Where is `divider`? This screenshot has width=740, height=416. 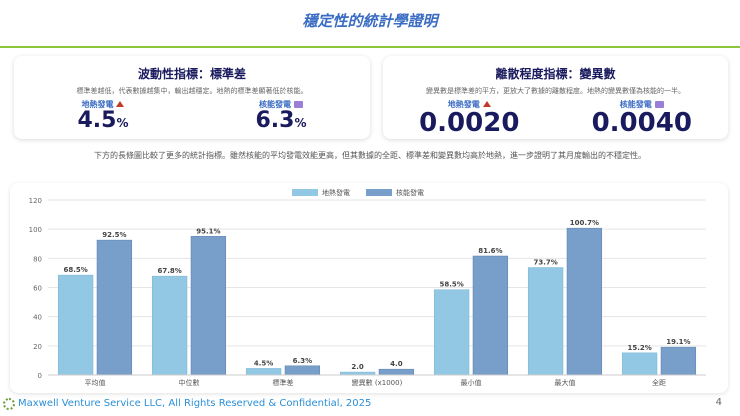 divider is located at coordinates (370, 47).